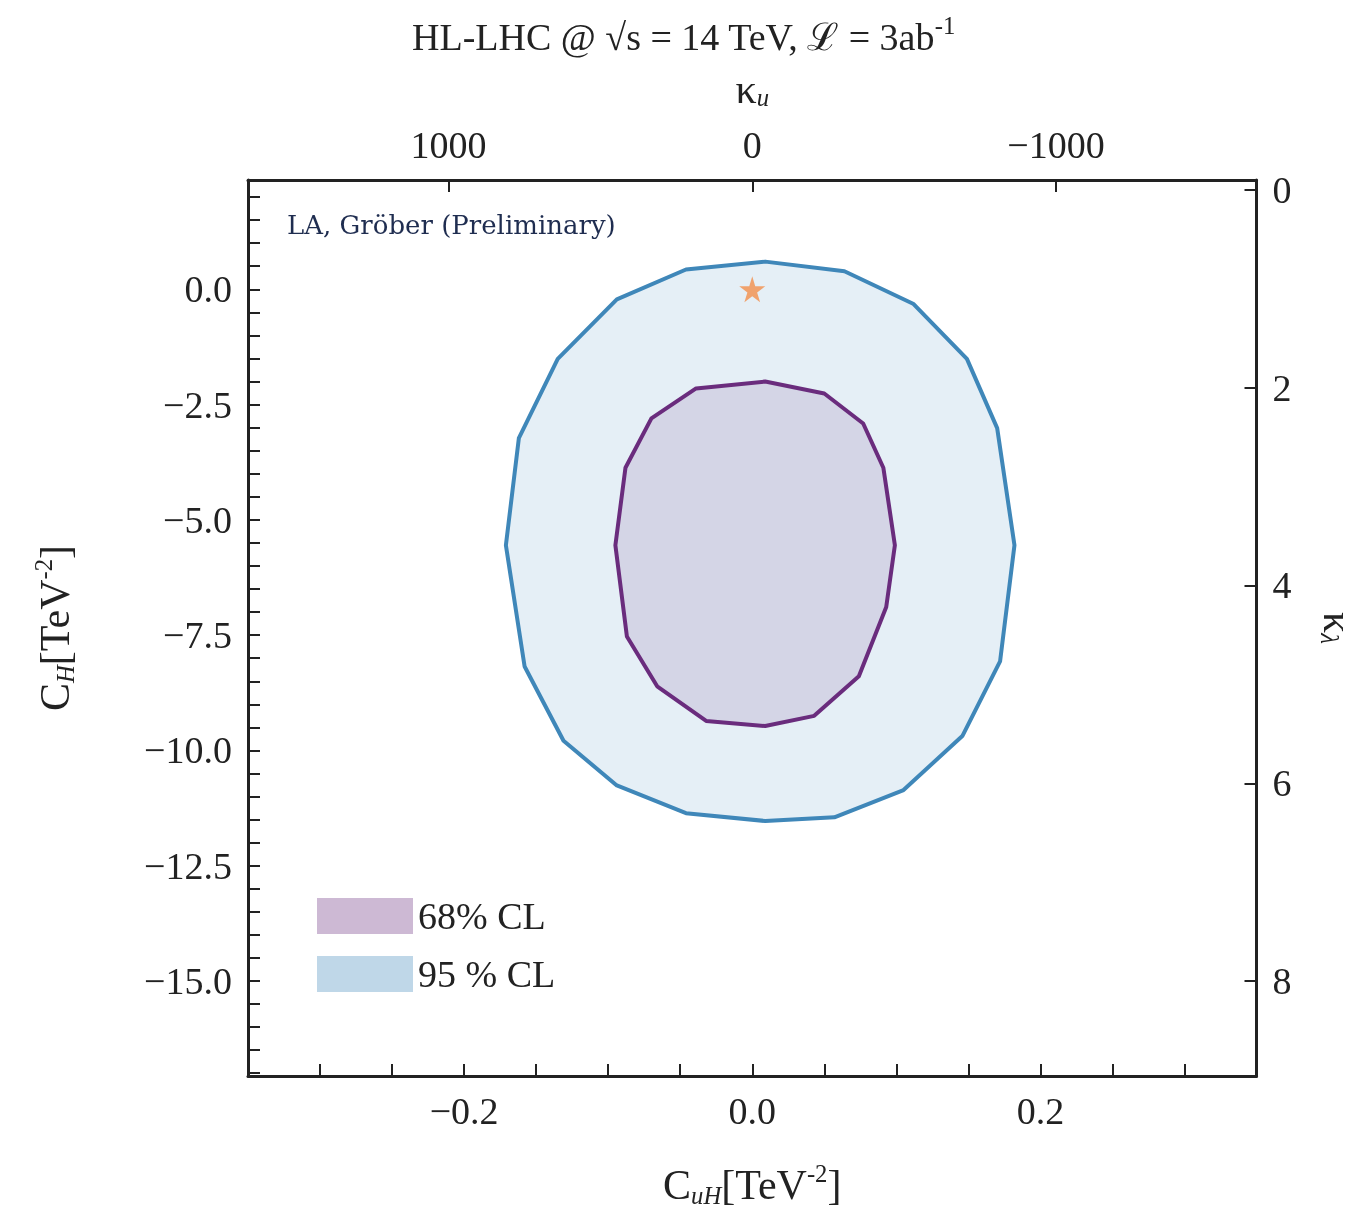 The height and width of the screenshot is (1213, 1367). What do you see at coordinates (1338, 628) in the screenshot?
I see `y2-axis-title: κλ` at bounding box center [1338, 628].